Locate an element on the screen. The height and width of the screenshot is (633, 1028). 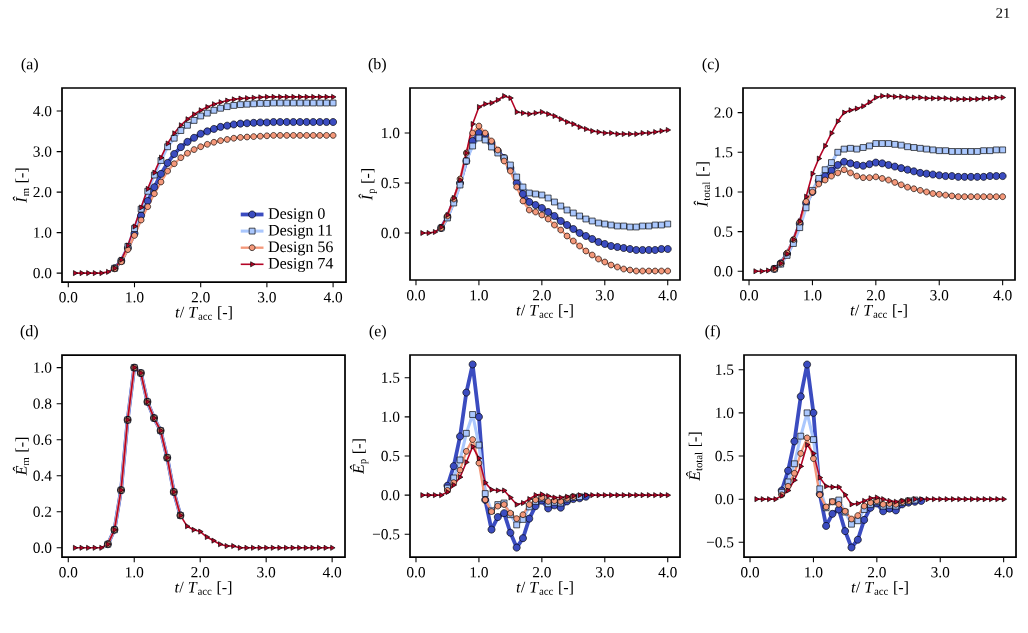
y-tick-label: 4.0 is located at coordinates (42, 111).